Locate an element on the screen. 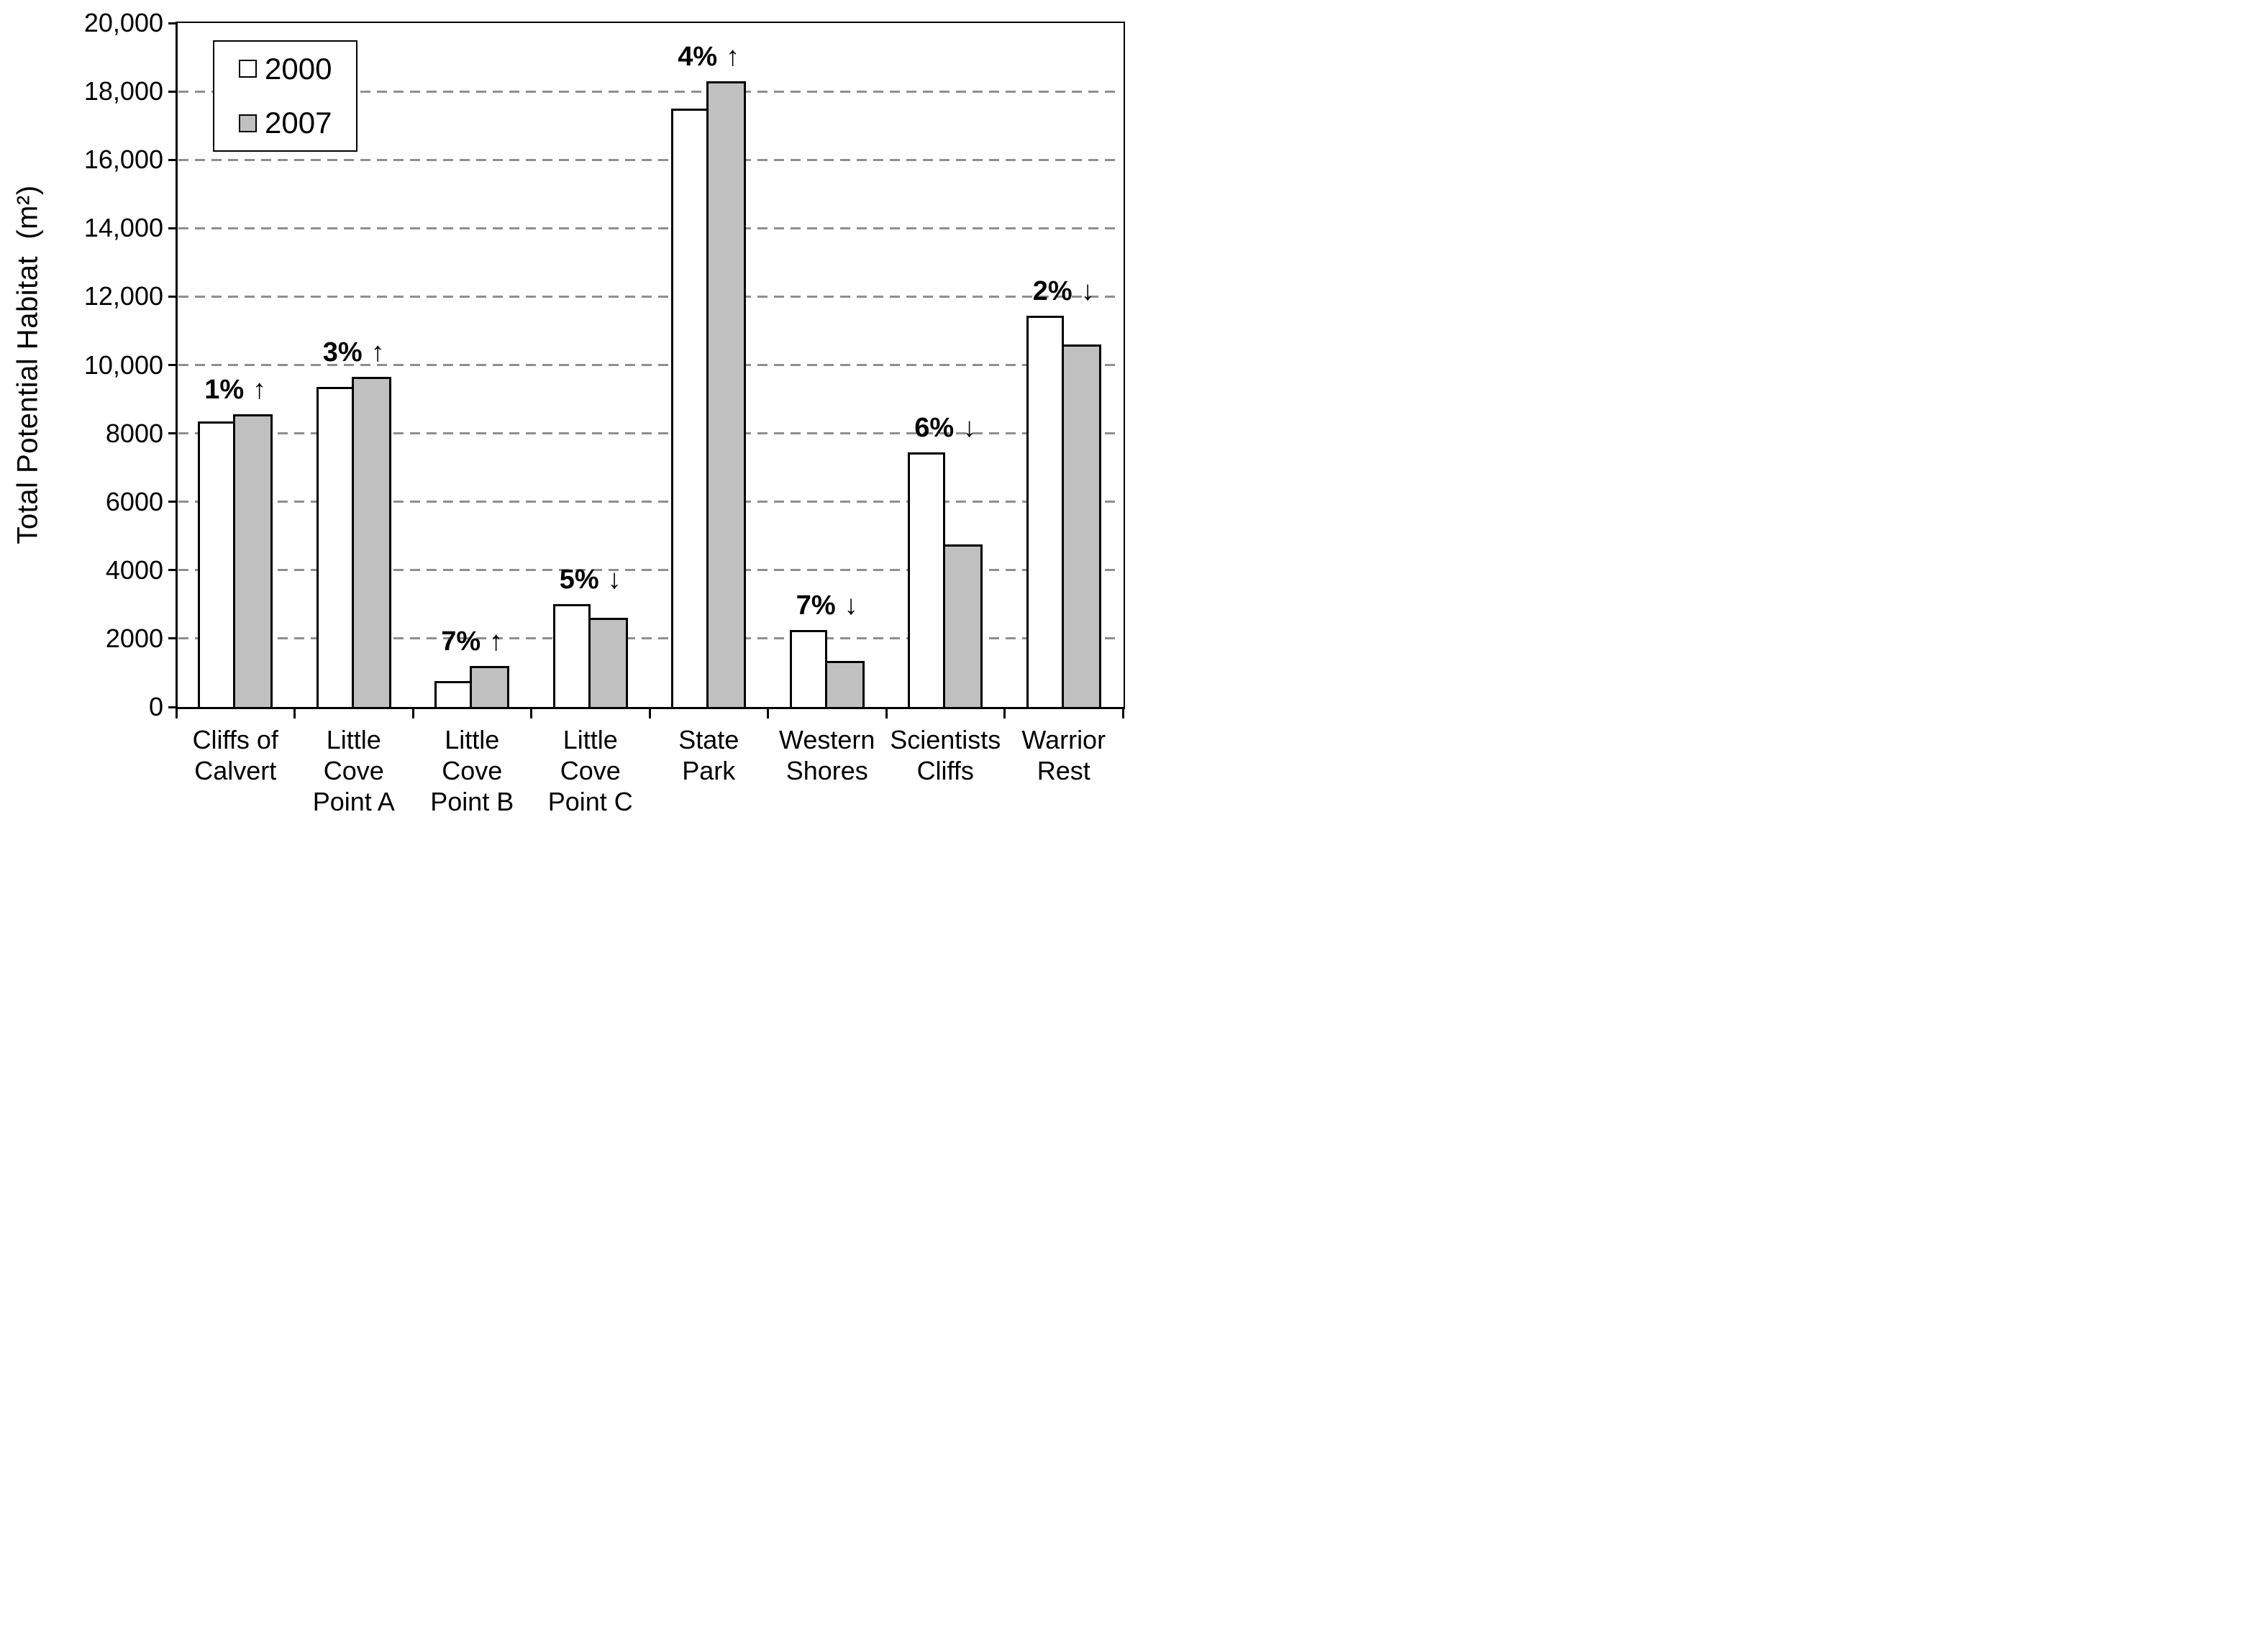  legend-item-2000: 2000 is located at coordinates (298, 68).